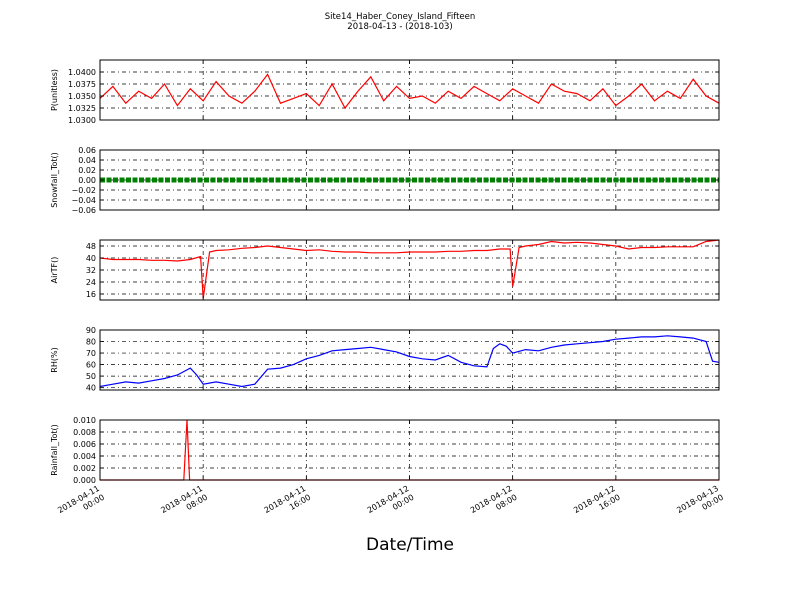 Image resolution: width=800 pixels, height=600 pixels. Describe the element at coordinates (82, 120) in the screenshot. I see `y-tick-label: 1.0300` at that location.